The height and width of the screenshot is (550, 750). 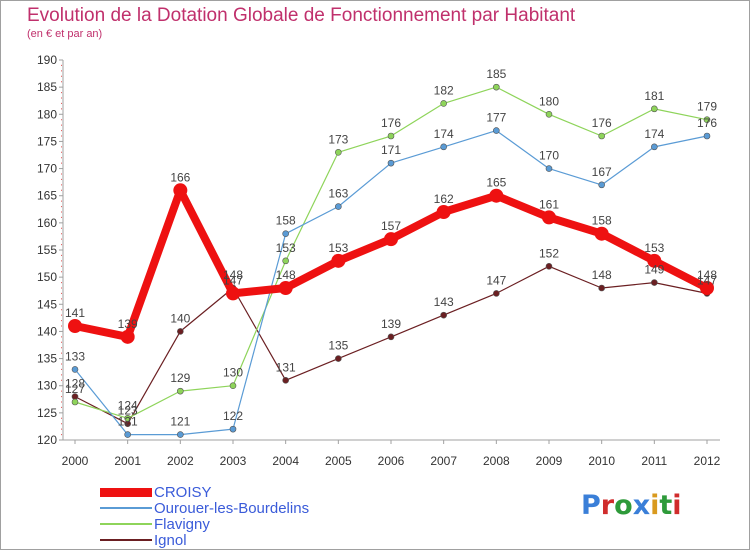 What do you see at coordinates (286, 367) in the screenshot?
I see `data-label-ignol: 131` at bounding box center [286, 367].